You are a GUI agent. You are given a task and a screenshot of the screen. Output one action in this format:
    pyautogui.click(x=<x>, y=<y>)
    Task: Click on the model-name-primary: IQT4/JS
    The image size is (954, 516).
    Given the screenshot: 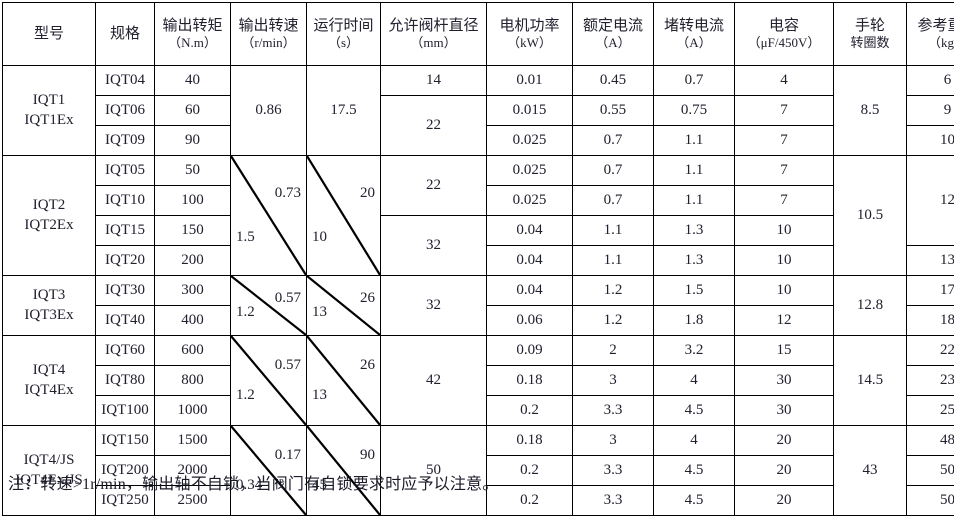 What is the action you would take?
    pyautogui.click(x=49, y=460)
    